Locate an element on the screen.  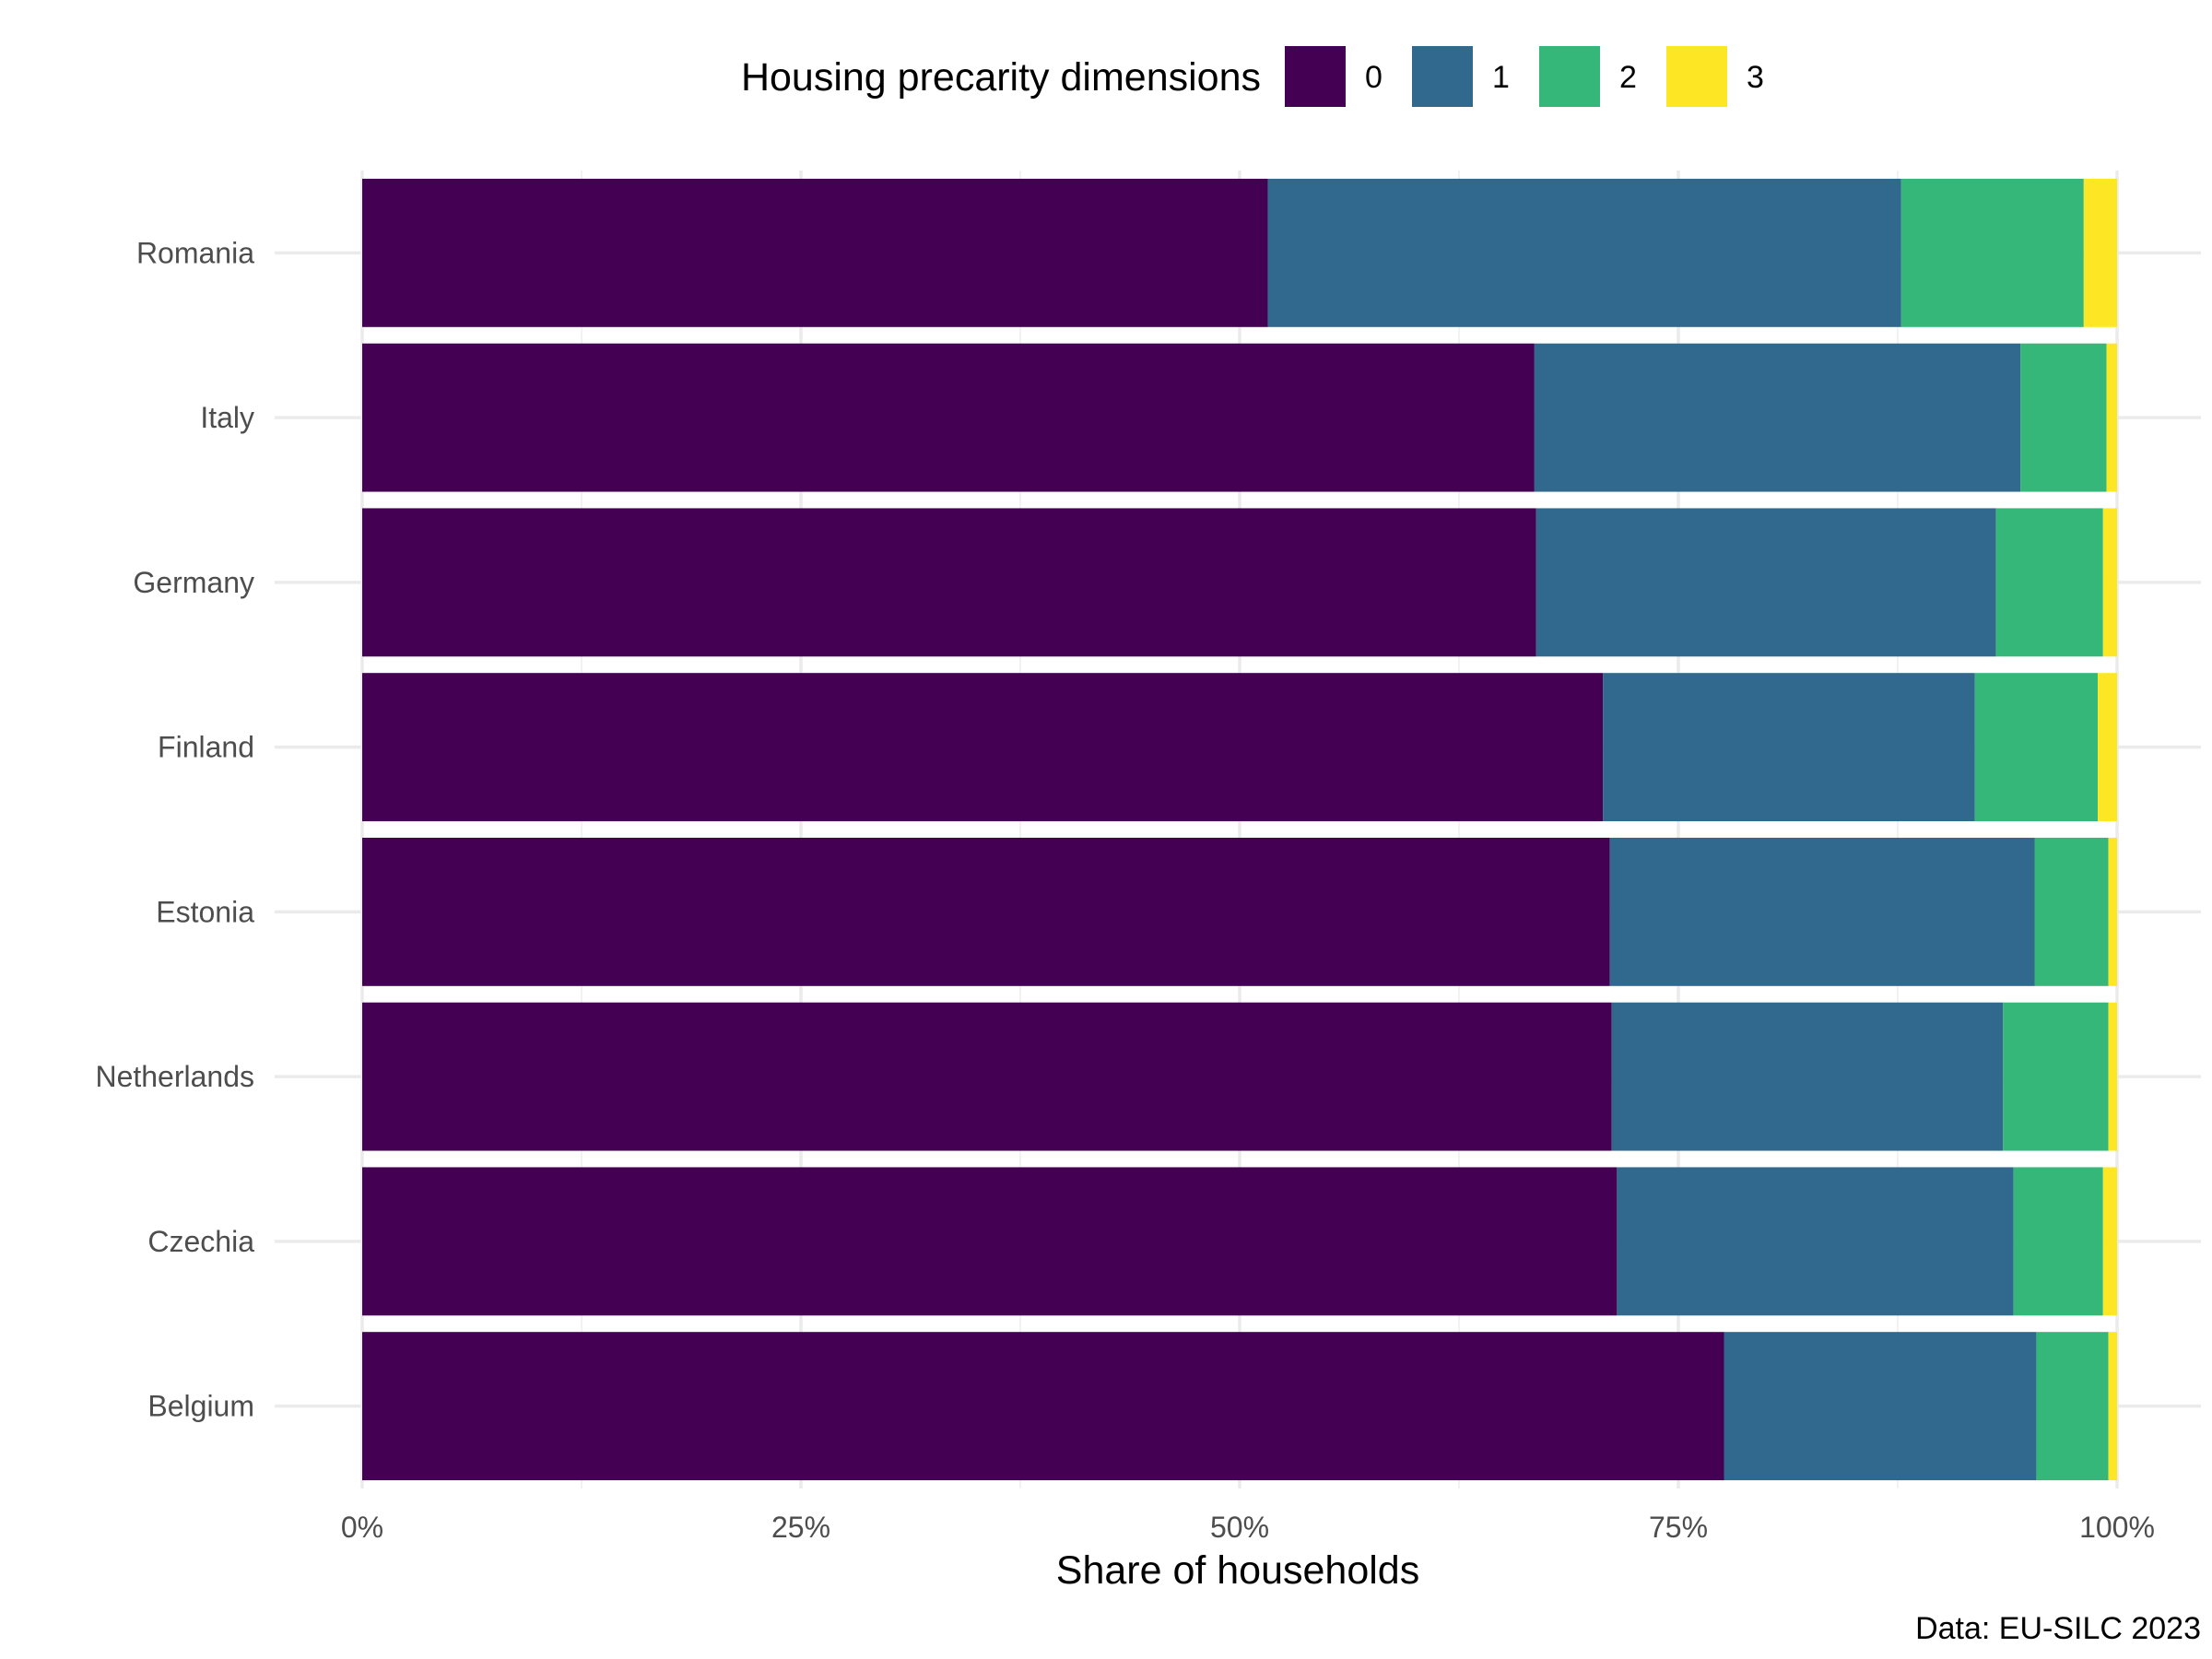
y-tick-label-italy: Italy is located at coordinates (227, 417).